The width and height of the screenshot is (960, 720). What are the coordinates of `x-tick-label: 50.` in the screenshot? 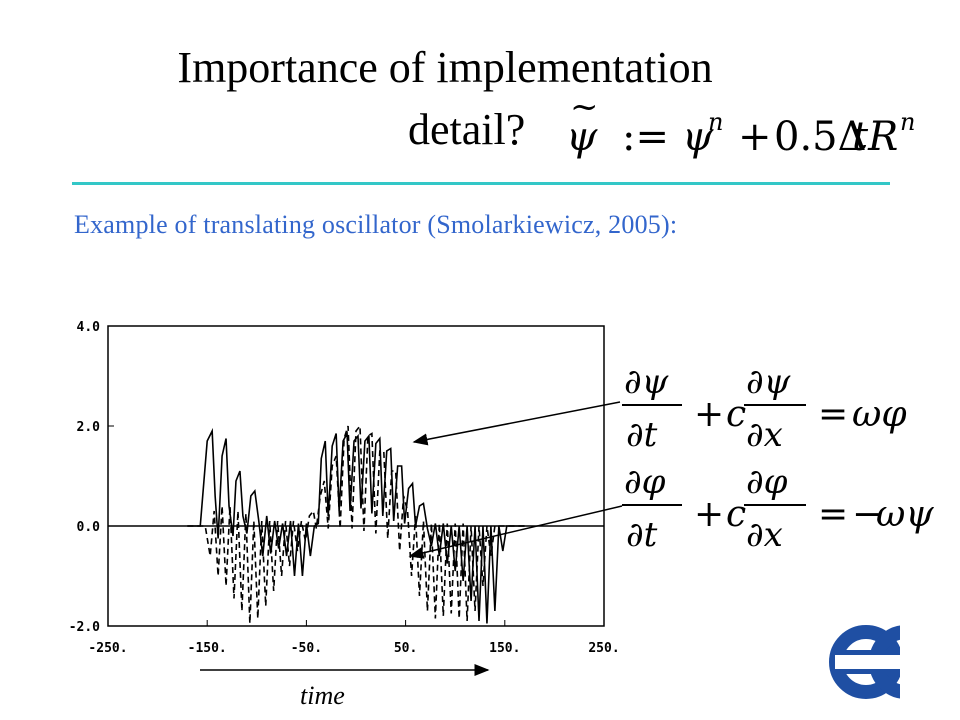 It's located at (405, 648).